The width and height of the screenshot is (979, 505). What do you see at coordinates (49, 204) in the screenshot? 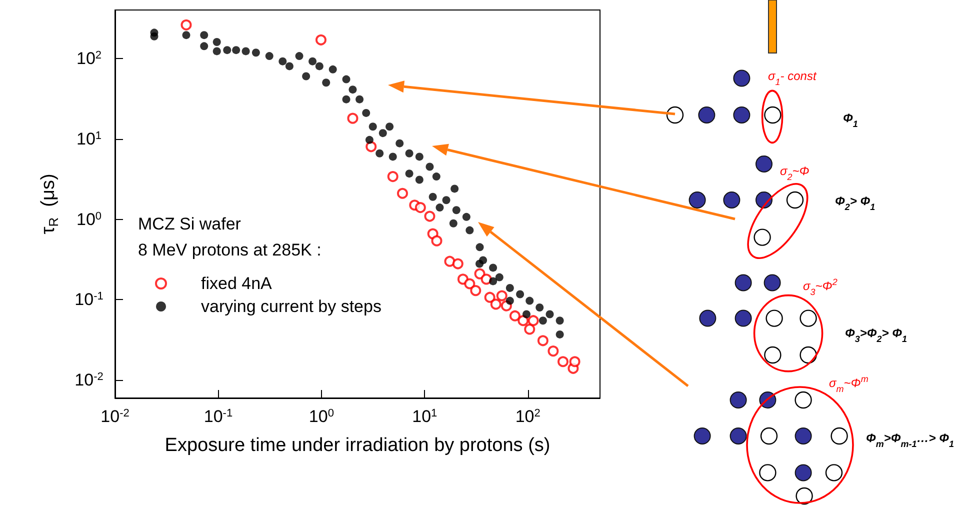
I see `y-axis-title: τR (μs)` at bounding box center [49, 204].